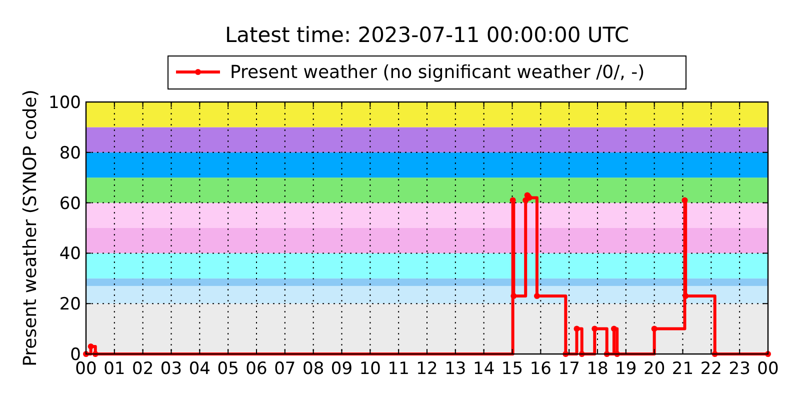 Image resolution: width=800 pixels, height=400 pixels. Describe the element at coordinates (484, 369) in the screenshot. I see `x-tick-label: 14` at that location.